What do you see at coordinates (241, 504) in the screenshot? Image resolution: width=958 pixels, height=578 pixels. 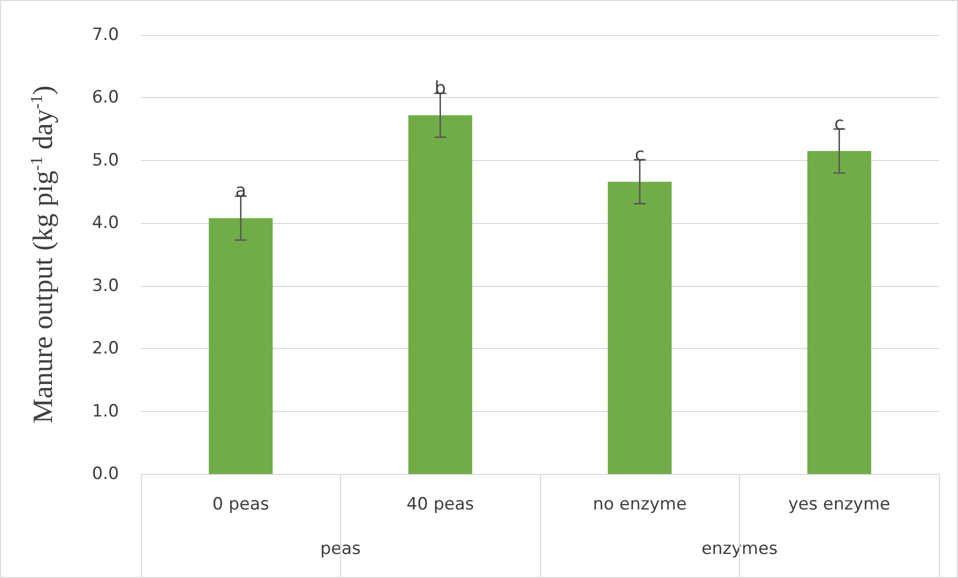 I see `x-tick-label: 0 peas` at bounding box center [241, 504].